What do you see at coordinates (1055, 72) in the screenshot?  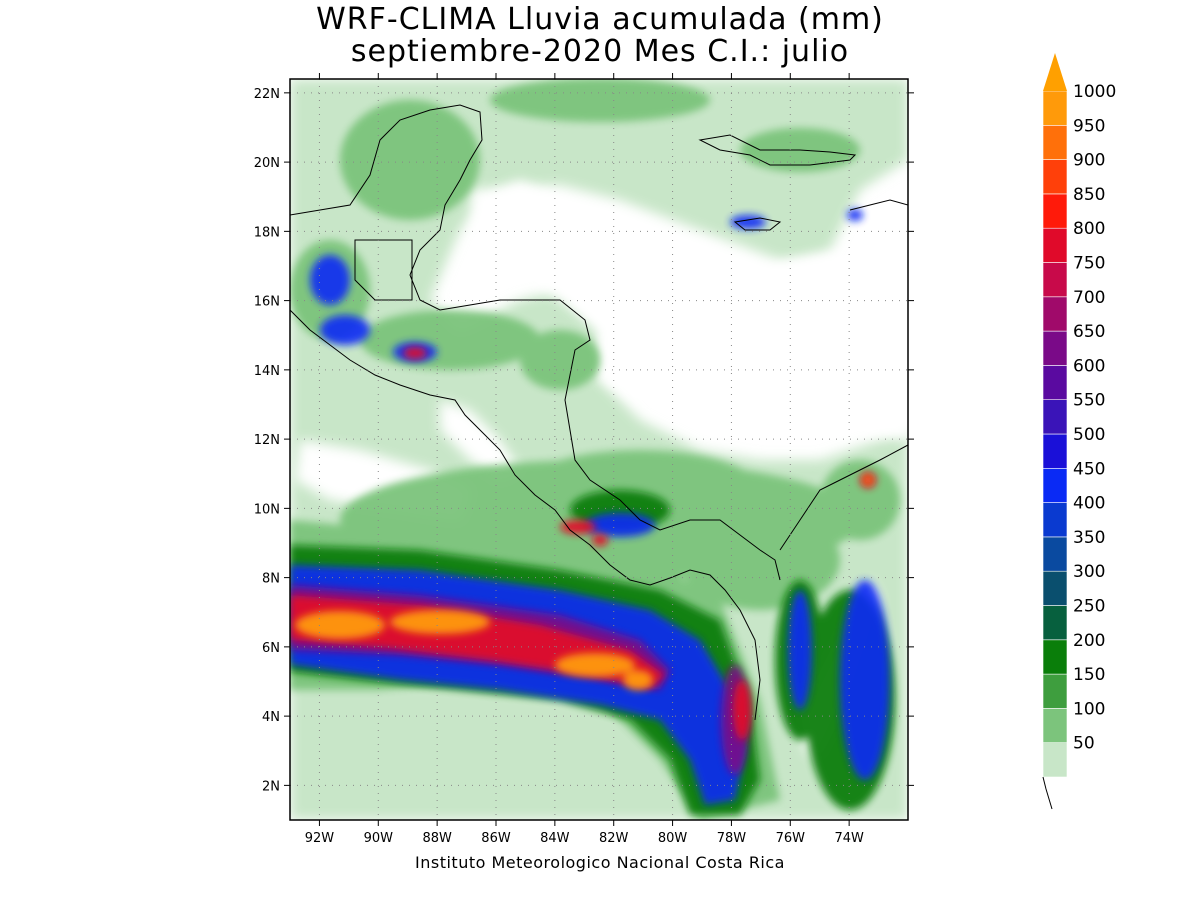 I see `colorbar-max-arrow` at bounding box center [1055, 72].